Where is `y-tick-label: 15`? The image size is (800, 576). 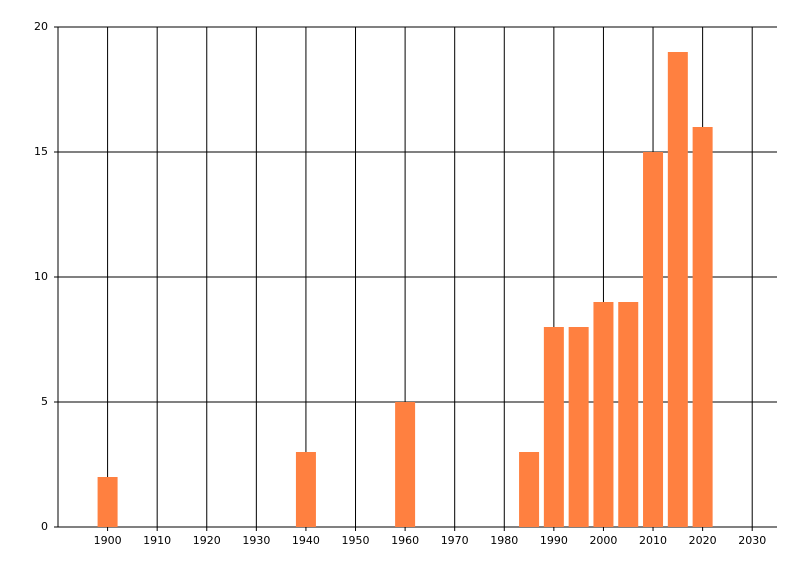
y-tick-label: 15 is located at coordinates (41, 151).